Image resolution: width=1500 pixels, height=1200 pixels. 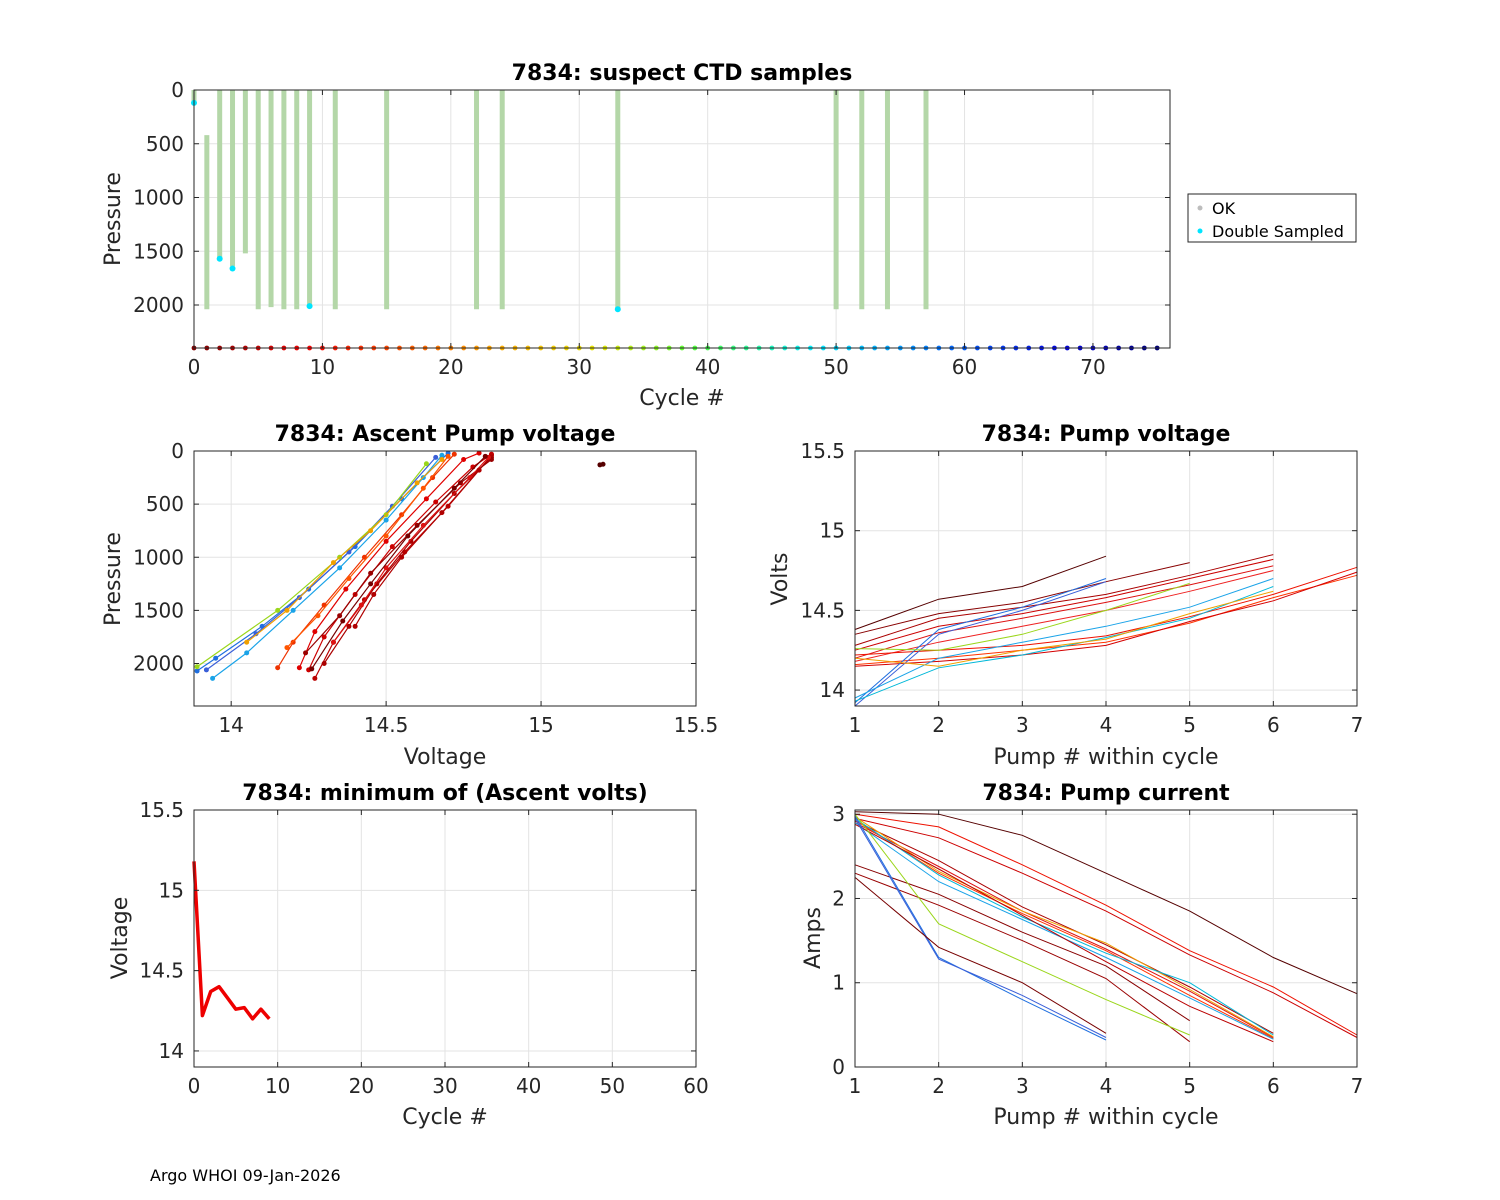 What do you see at coordinates (675, 220) in the screenshot?
I see `ctd-marks` at bounding box center [675, 220].